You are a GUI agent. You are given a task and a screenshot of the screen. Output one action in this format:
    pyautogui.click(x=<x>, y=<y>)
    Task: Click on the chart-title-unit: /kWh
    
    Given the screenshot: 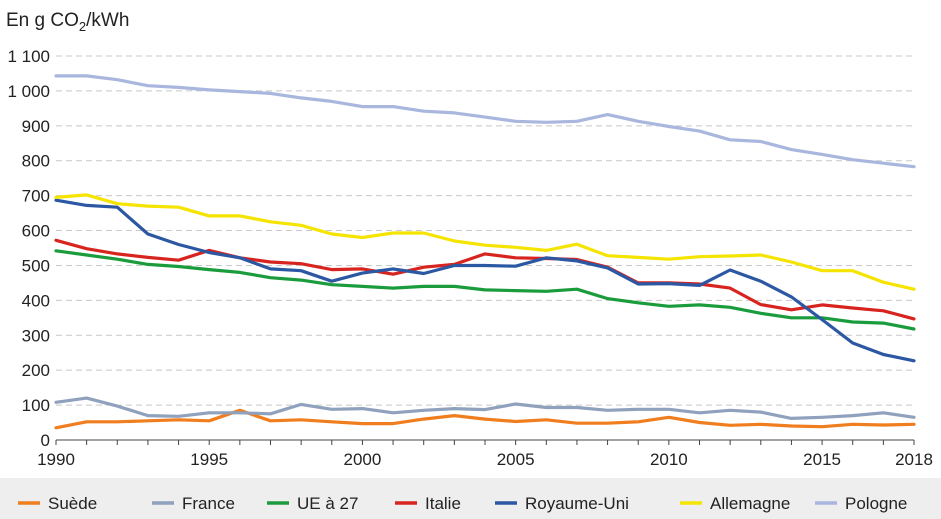 What is the action you would take?
    pyautogui.click(x=107, y=20)
    